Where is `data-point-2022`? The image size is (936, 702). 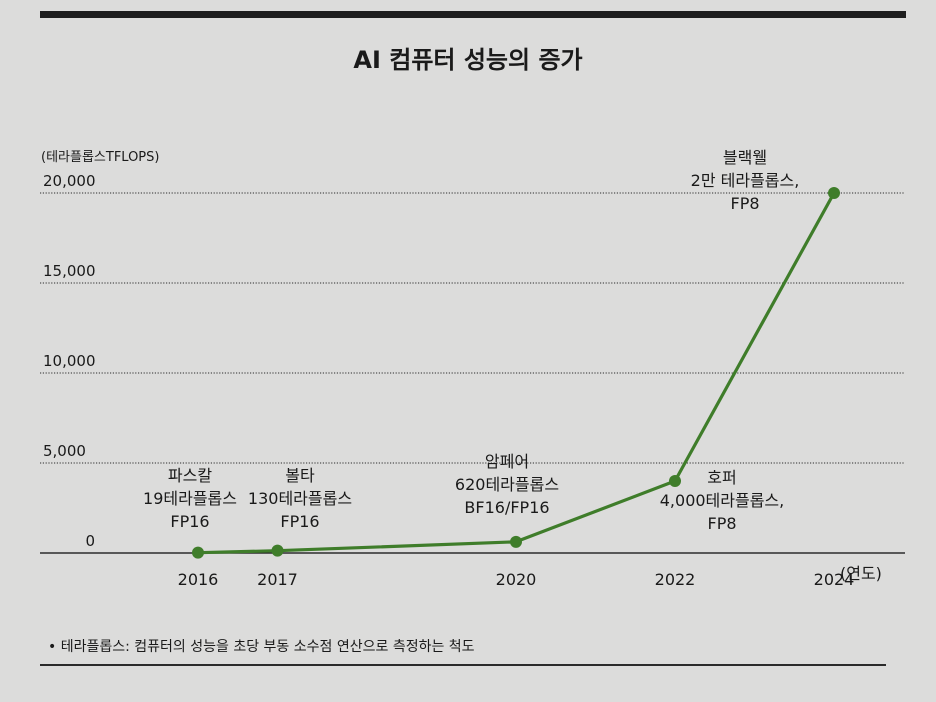 data-point-2022 is located at coordinates (675, 481).